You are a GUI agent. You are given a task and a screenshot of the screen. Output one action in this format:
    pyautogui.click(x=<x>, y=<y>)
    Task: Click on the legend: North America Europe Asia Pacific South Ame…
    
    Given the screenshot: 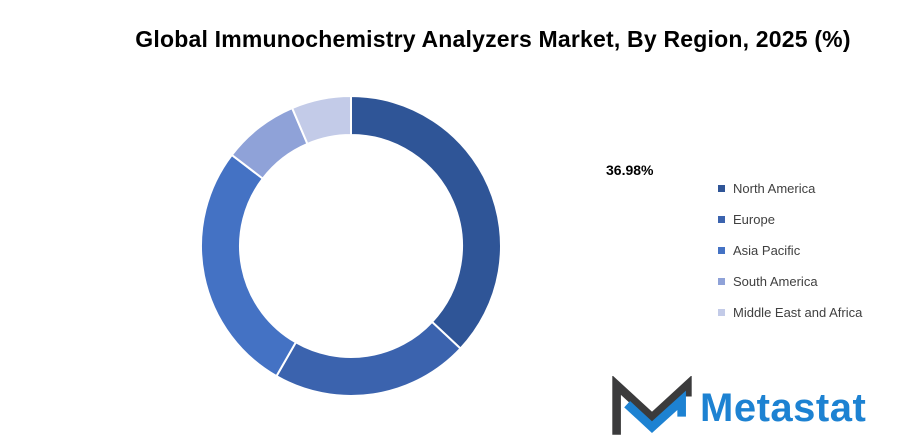 What is the action you would take?
    pyautogui.click(x=790, y=250)
    